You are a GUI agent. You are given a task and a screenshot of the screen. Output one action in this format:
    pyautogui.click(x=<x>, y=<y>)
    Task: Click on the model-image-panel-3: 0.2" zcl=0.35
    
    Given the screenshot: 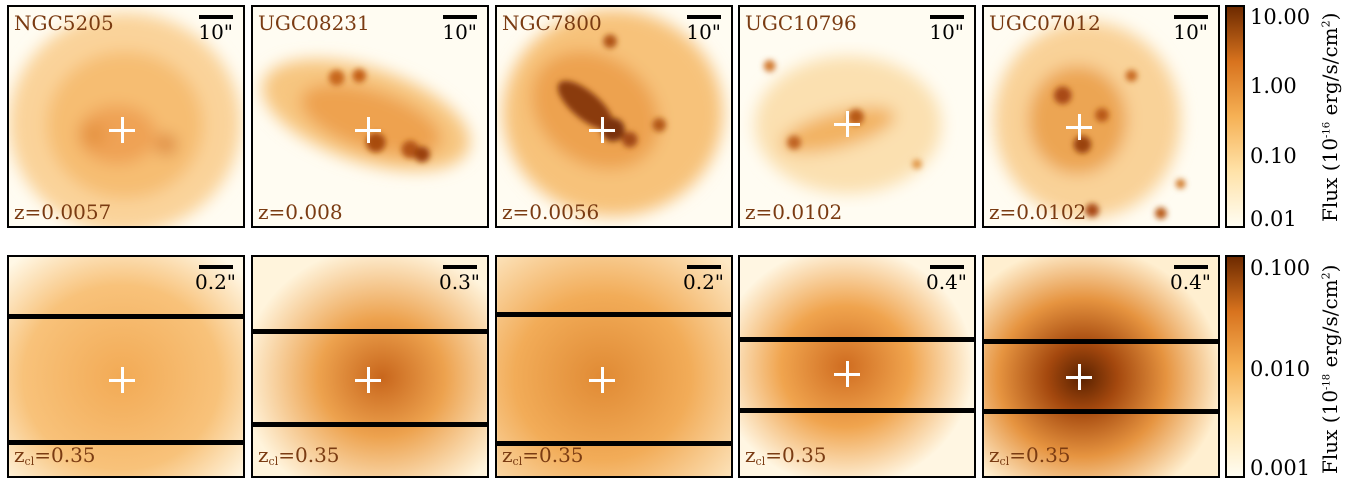 What is the action you would take?
    pyautogui.click(x=614, y=366)
    